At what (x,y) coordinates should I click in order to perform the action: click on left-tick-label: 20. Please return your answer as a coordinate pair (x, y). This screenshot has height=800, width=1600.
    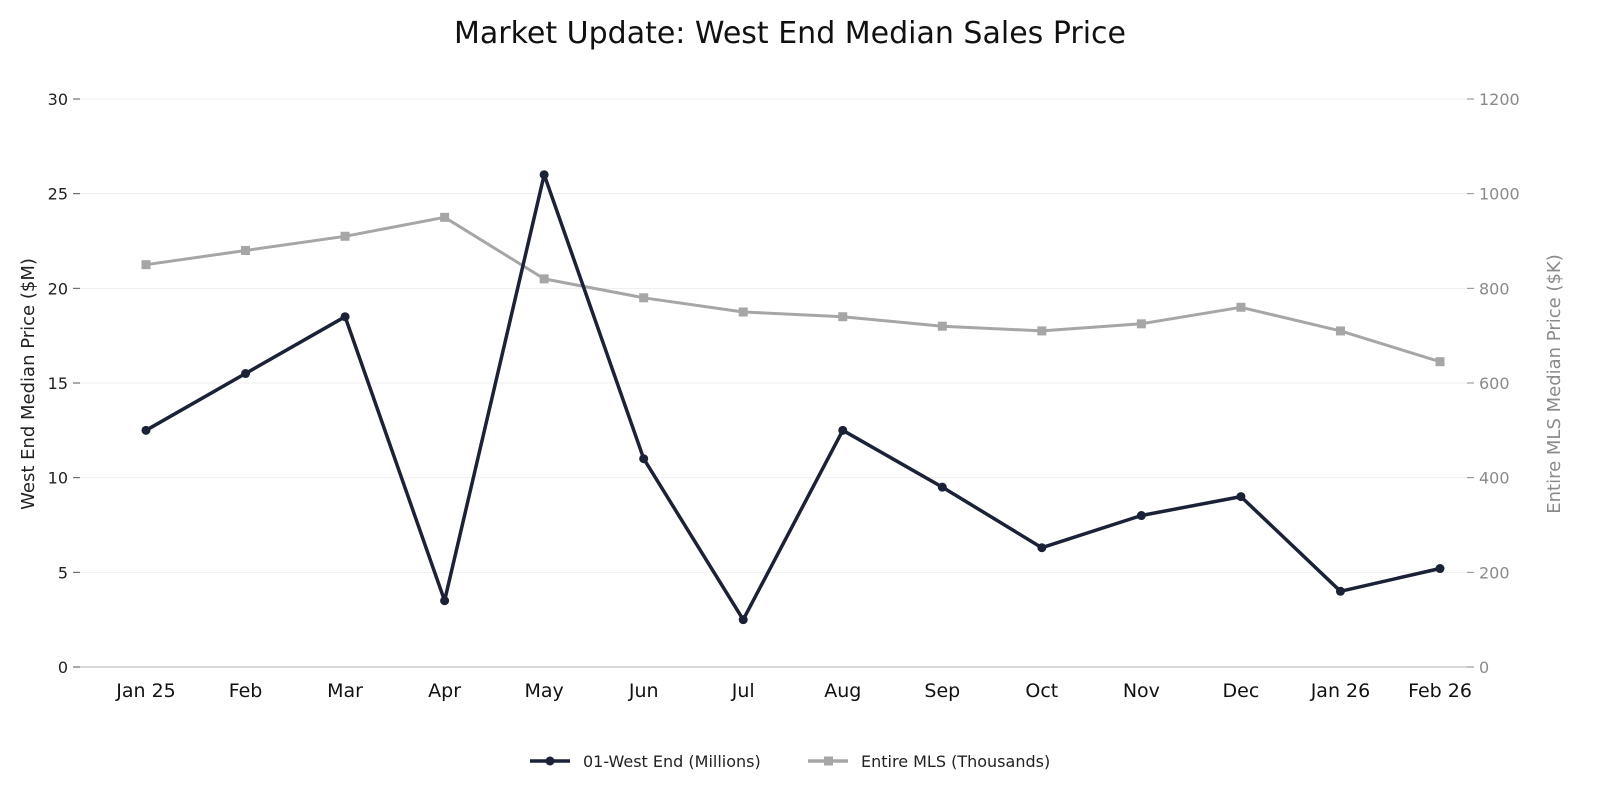
    Looking at the image, I should click on (58, 288).